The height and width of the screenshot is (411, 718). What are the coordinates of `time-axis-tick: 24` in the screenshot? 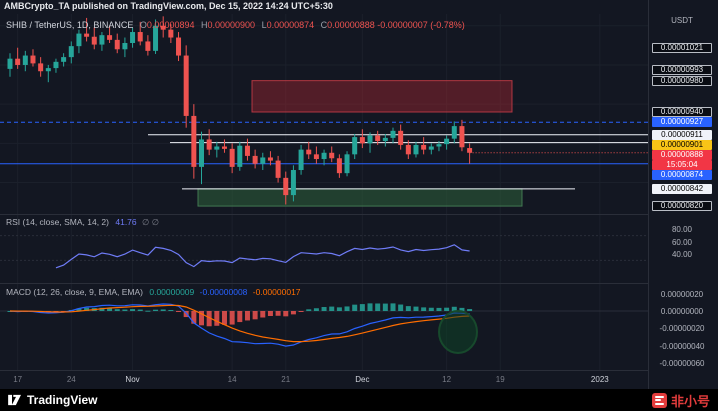 It's located at (71, 379).